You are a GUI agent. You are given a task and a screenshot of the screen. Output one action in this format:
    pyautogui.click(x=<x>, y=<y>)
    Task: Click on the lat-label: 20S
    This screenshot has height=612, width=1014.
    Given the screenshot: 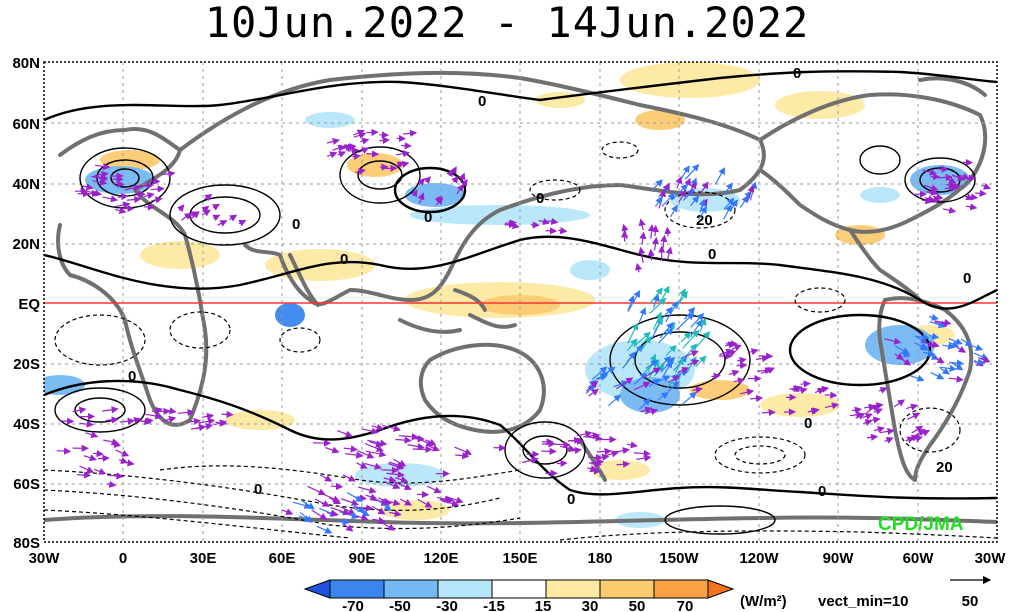 What is the action you would take?
    pyautogui.click(x=26, y=364)
    